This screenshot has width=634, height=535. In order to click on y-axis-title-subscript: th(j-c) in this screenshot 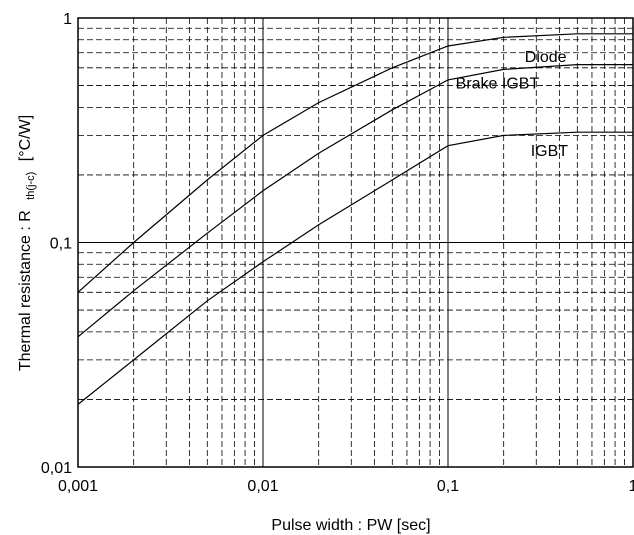, I will do `click(31, 186)`.